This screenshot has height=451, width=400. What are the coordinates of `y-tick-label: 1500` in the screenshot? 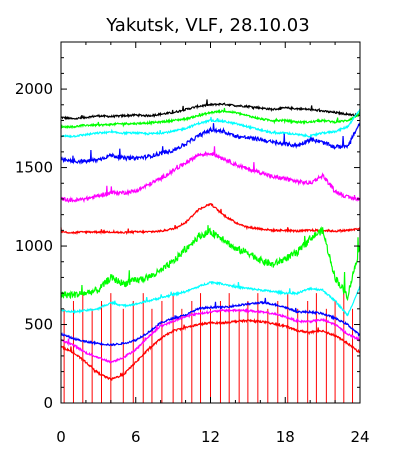 It's located at (34, 168).